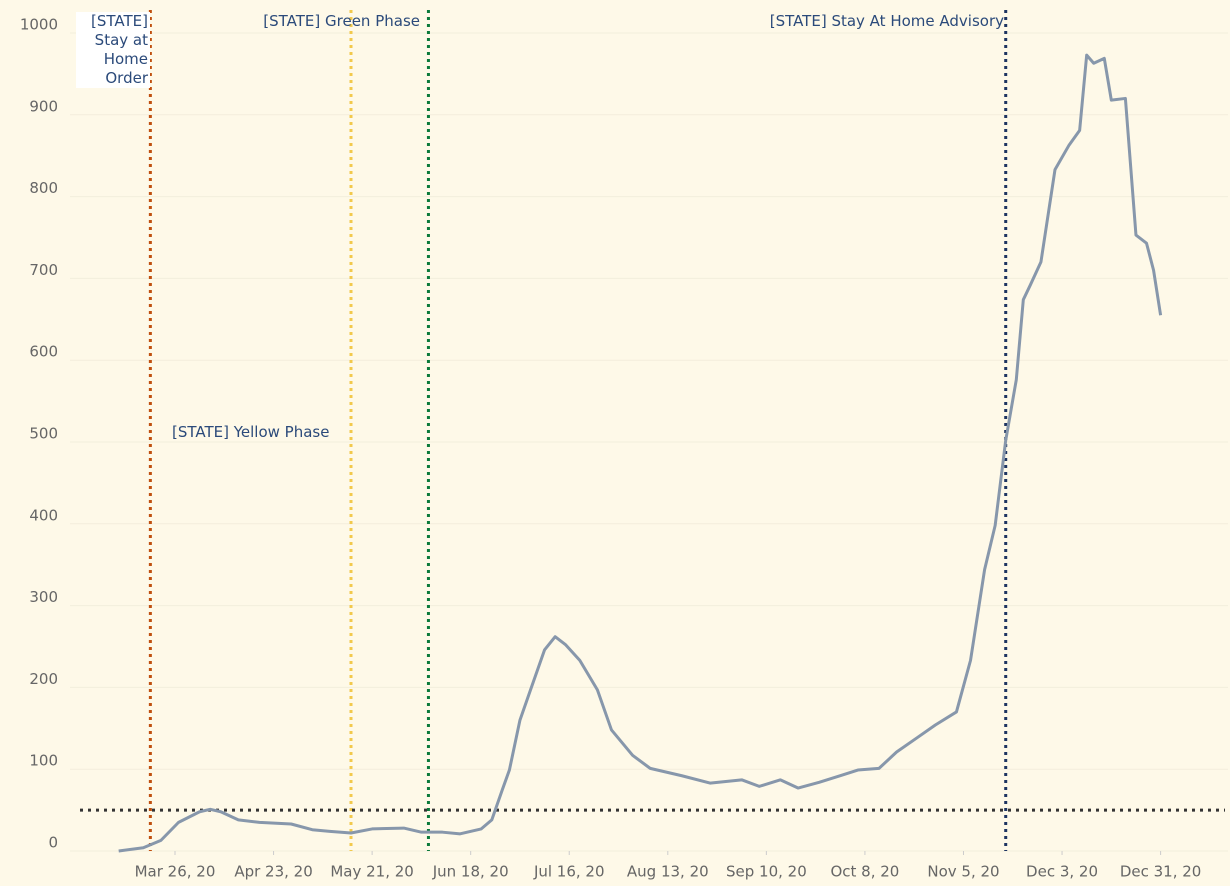  I want to click on event-label: [STATE] Yellow Phase, so click(251, 432).